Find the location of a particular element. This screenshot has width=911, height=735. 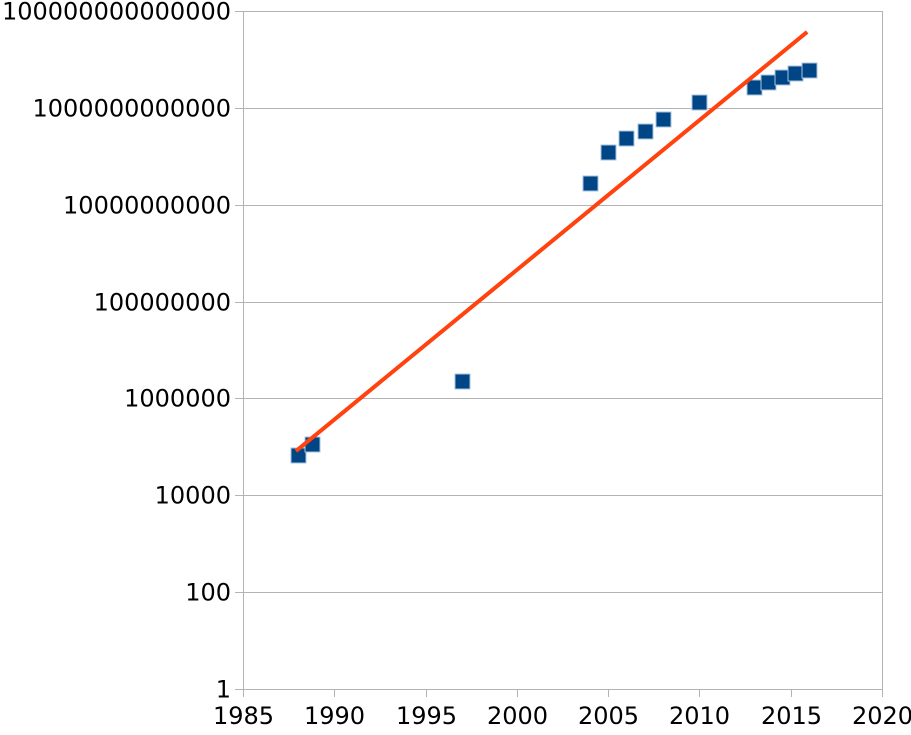

x-tick-label: 1995 is located at coordinates (426, 716).